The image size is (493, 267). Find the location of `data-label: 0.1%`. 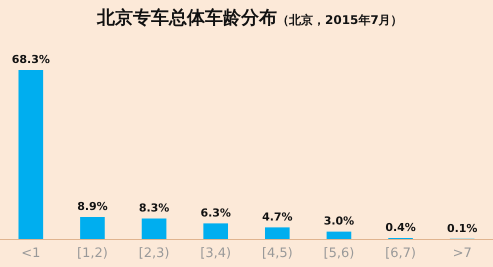

data-label: 0.1% is located at coordinates (462, 228).